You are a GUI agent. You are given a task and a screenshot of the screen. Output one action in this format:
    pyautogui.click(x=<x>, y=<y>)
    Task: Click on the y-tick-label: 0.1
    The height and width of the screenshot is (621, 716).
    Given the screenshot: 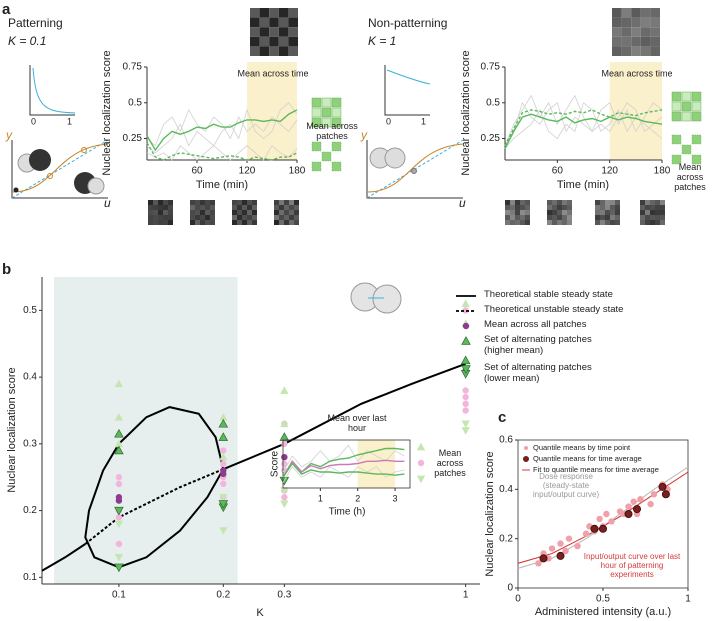 What is the action you would take?
    pyautogui.click(x=30, y=577)
    